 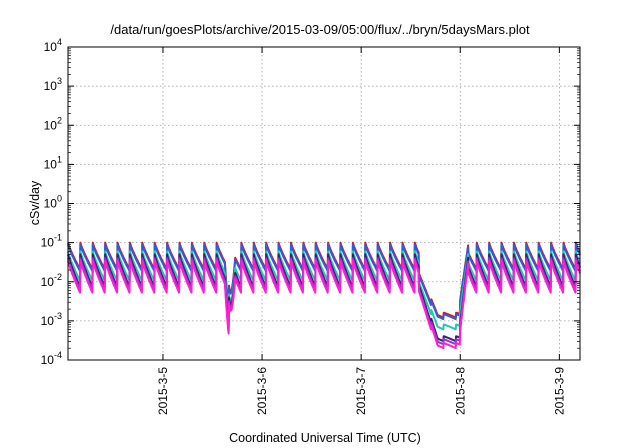 What do you see at coordinates (325, 438) in the screenshot?
I see `x-axis-label: Coordinated Universal Time (UTC)` at bounding box center [325, 438].